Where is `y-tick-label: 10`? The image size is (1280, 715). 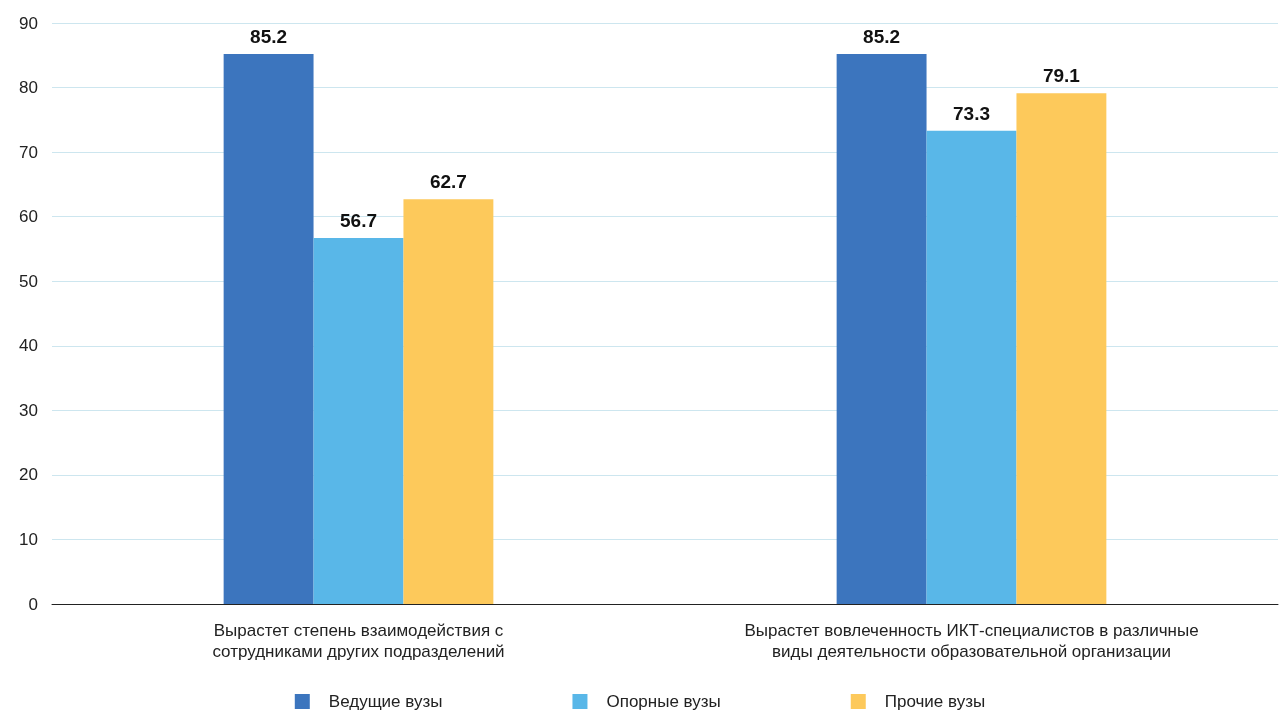
y-tick-label: 10 is located at coordinates (28, 539).